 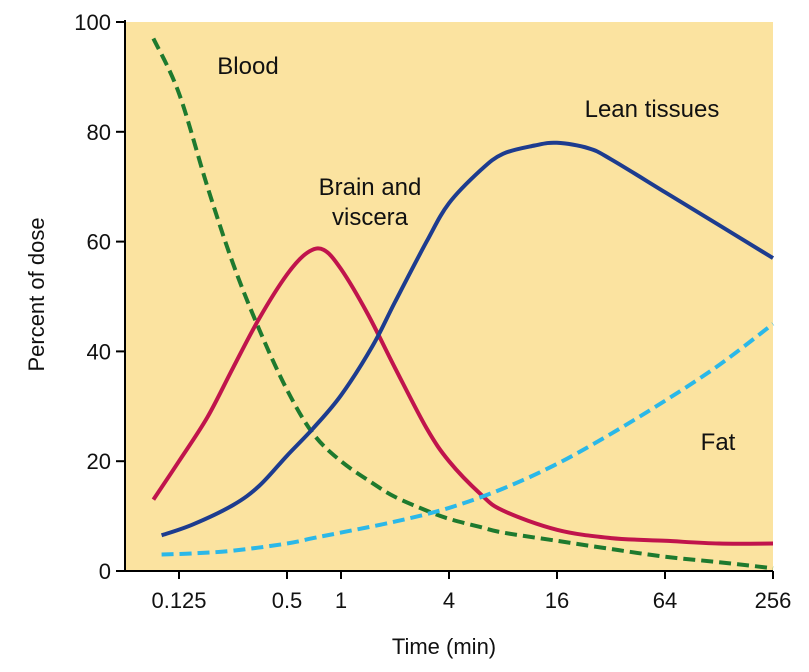 I want to click on x-tick-label: 1, so click(x=341, y=600).